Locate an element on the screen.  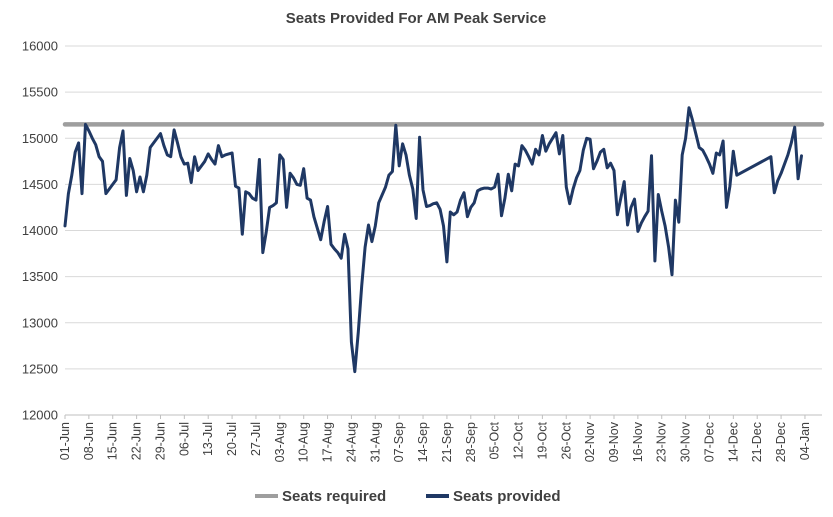
x-tick-label-08-Jun: 08-Jun is located at coordinates (89, 441).